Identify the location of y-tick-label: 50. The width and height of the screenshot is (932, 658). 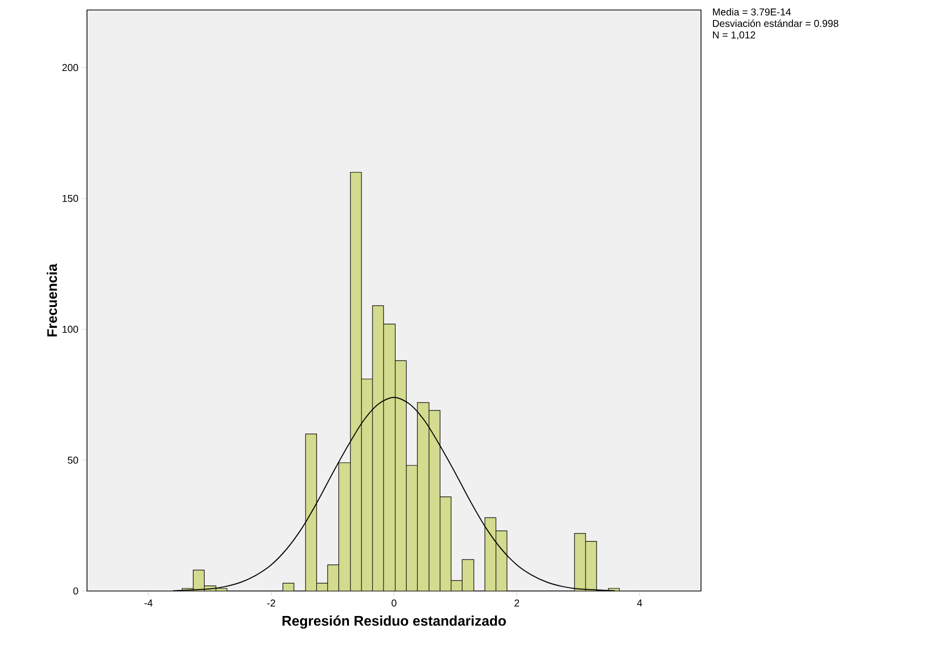
(73, 460).